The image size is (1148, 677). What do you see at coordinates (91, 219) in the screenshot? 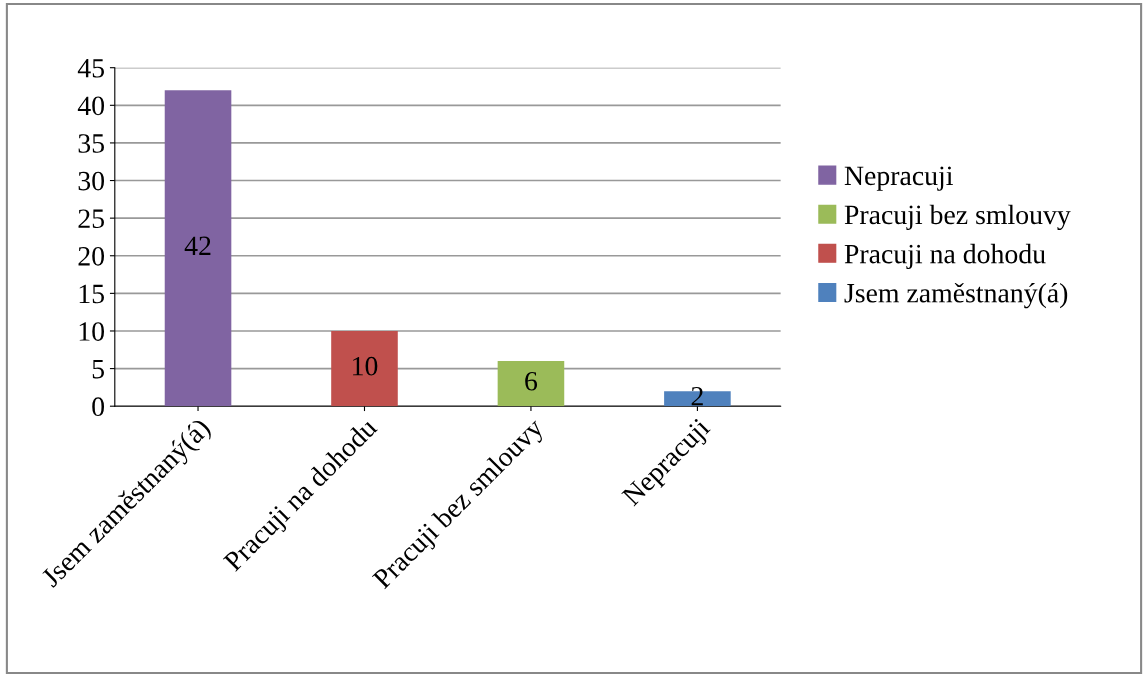
I see `y-tick-label: 25` at bounding box center [91, 219].